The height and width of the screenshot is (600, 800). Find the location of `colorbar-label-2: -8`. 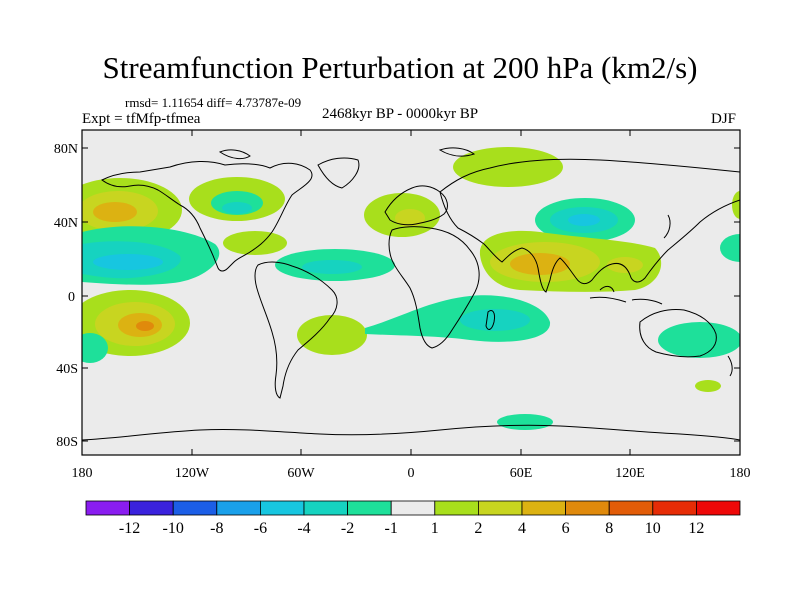

colorbar-label-2: -8 is located at coordinates (216, 528).